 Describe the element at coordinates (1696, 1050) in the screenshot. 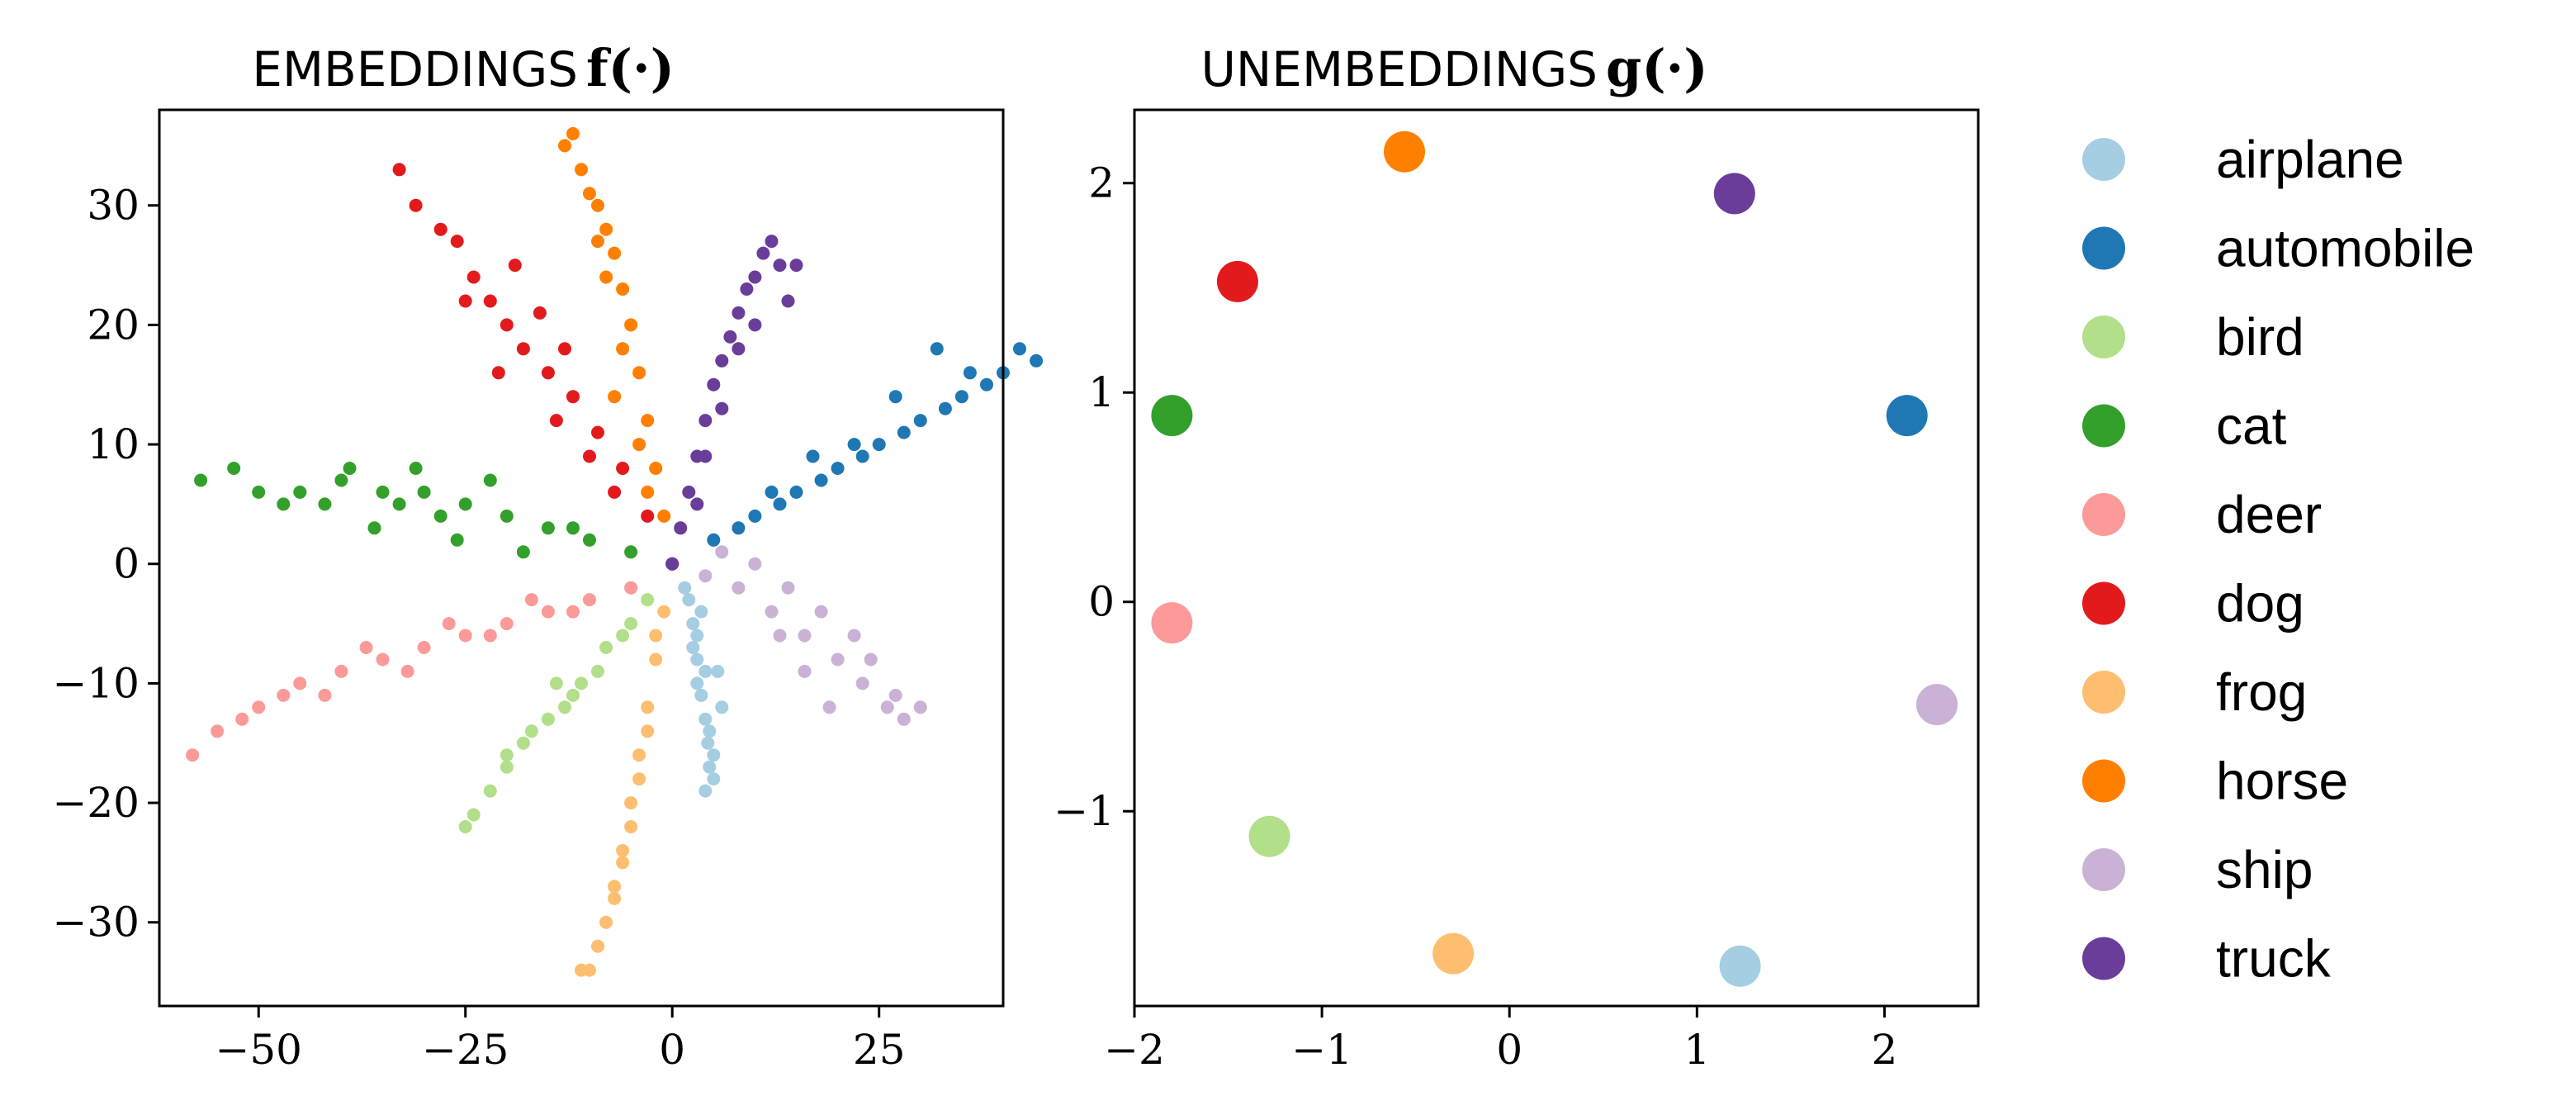

I see `unembeddings-x-tick-label: 1` at that location.